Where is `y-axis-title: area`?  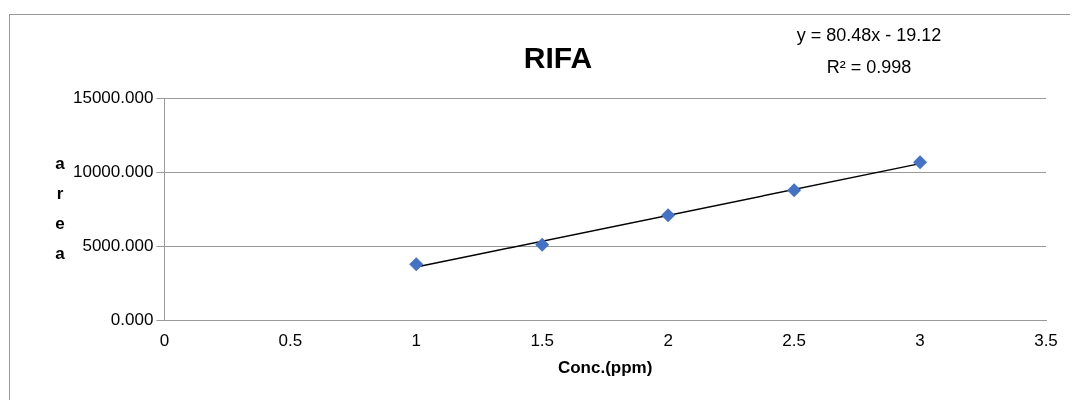 y-axis-title: area is located at coordinates (60, 208).